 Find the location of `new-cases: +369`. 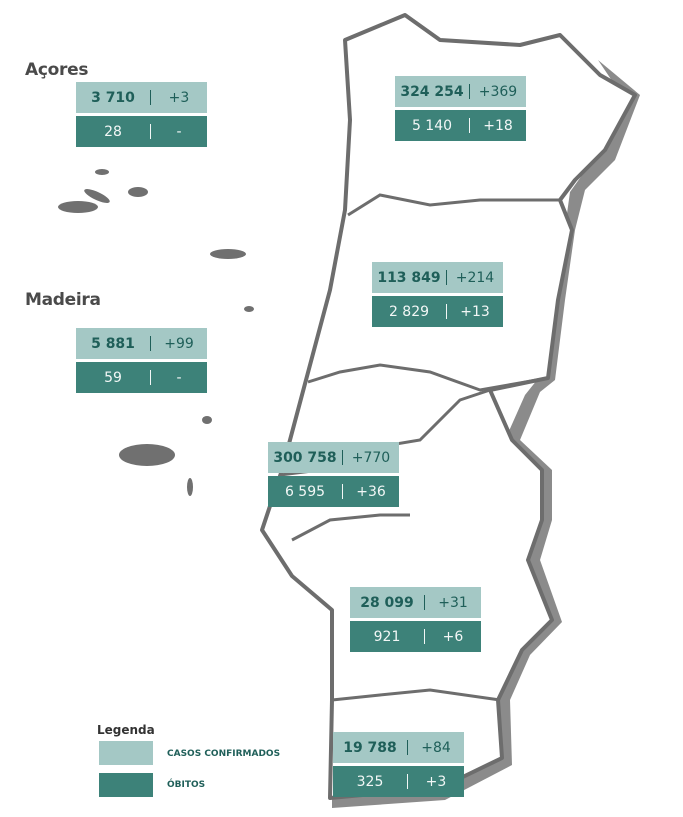

new-cases: +369 is located at coordinates (498, 91).